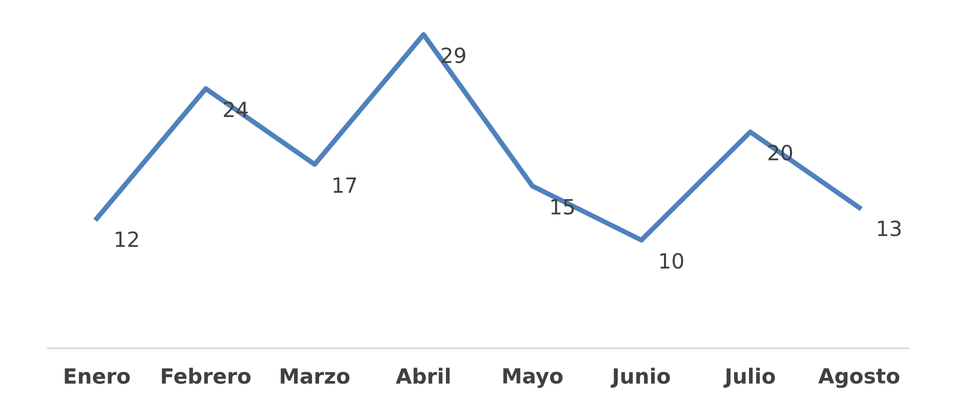 The width and height of the screenshot is (956, 405). I want to click on x-tick-label: Junio, so click(640, 378).